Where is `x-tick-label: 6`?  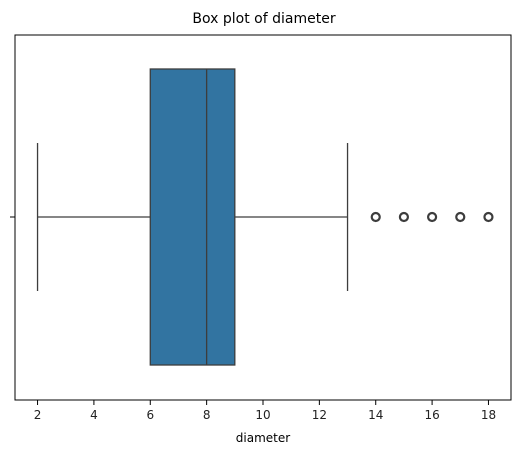 x-tick-label: 6 is located at coordinates (150, 415).